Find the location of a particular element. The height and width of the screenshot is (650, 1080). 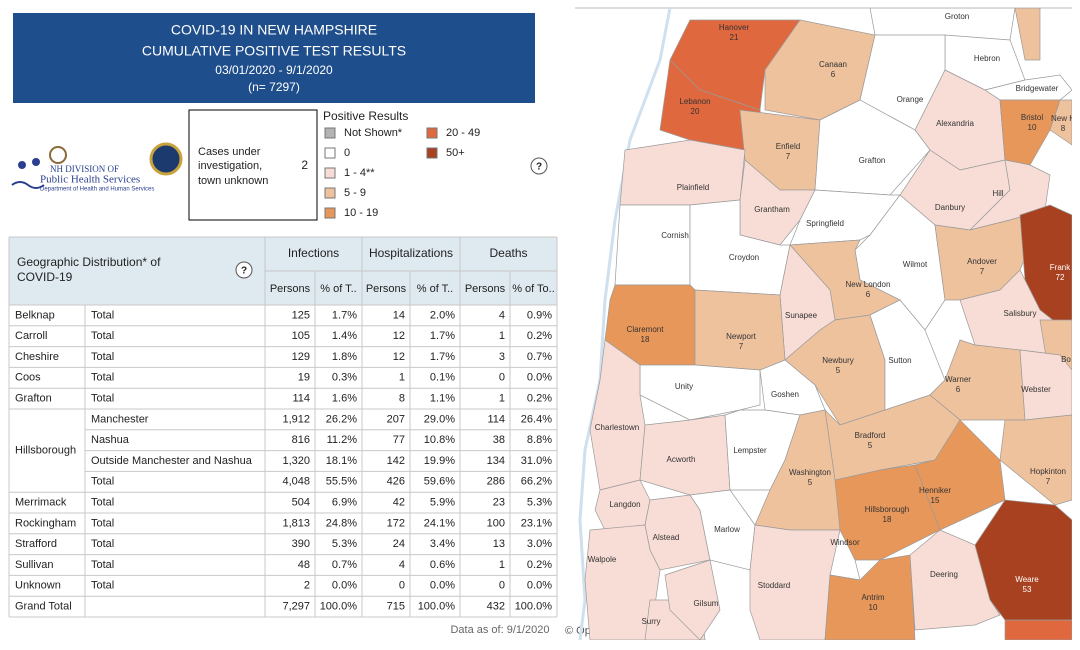

cell: 0.9% is located at coordinates (539, 315).